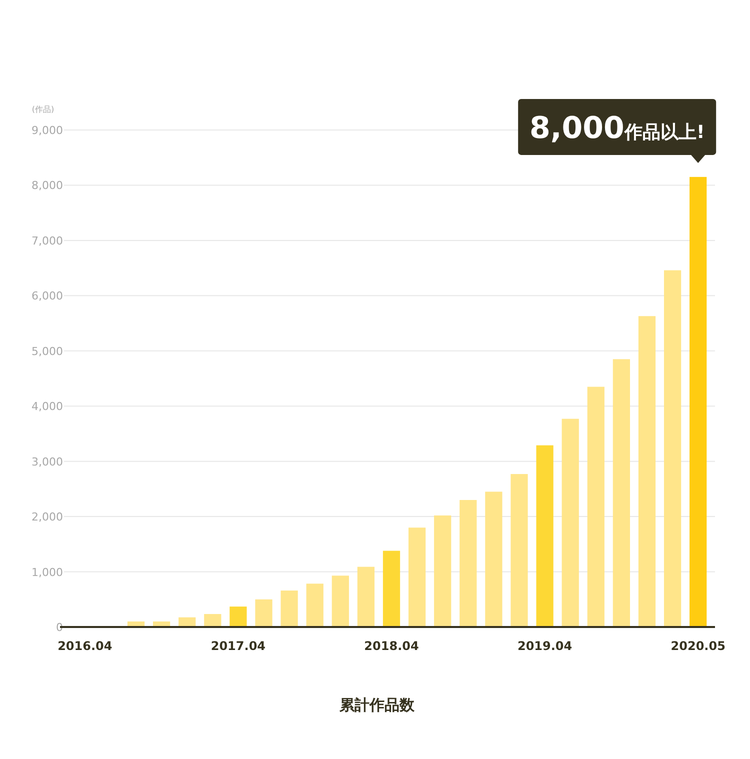 Image resolution: width=750 pixels, height=759 pixels. I want to click on x-tick-label: 2020.05, so click(698, 646).